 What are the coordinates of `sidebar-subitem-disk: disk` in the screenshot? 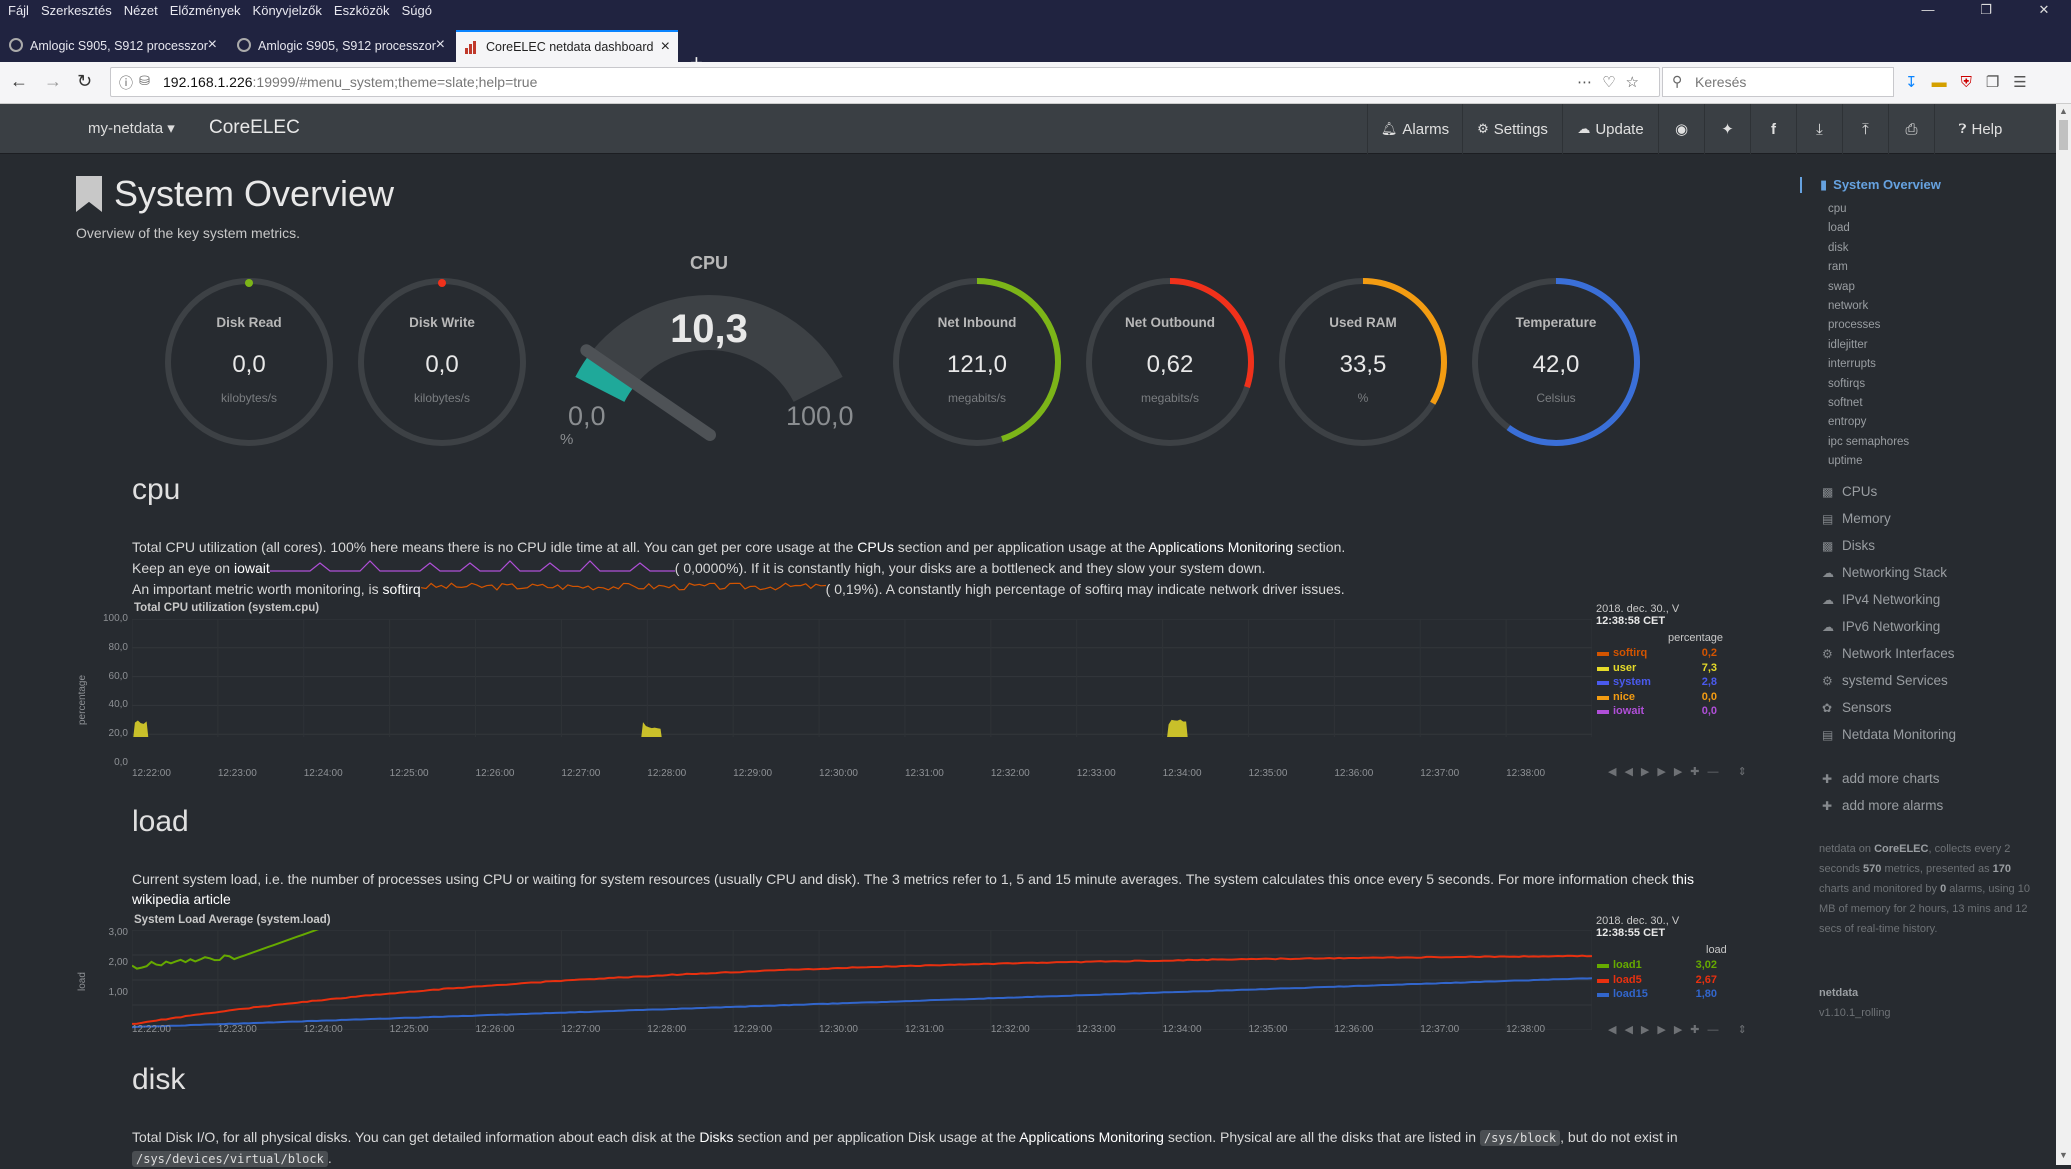 It's located at (1838, 247).